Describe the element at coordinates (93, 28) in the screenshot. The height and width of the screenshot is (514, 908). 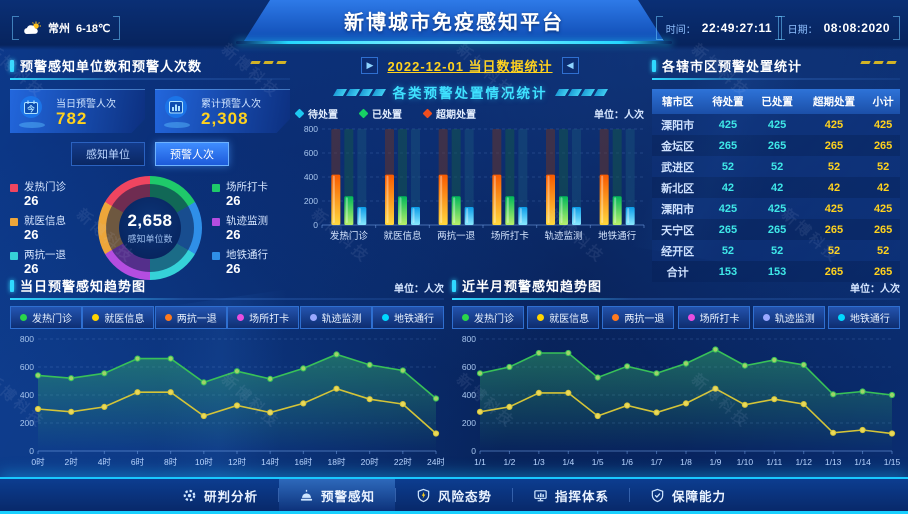
I see `weather-temp: 6-18℃` at that location.